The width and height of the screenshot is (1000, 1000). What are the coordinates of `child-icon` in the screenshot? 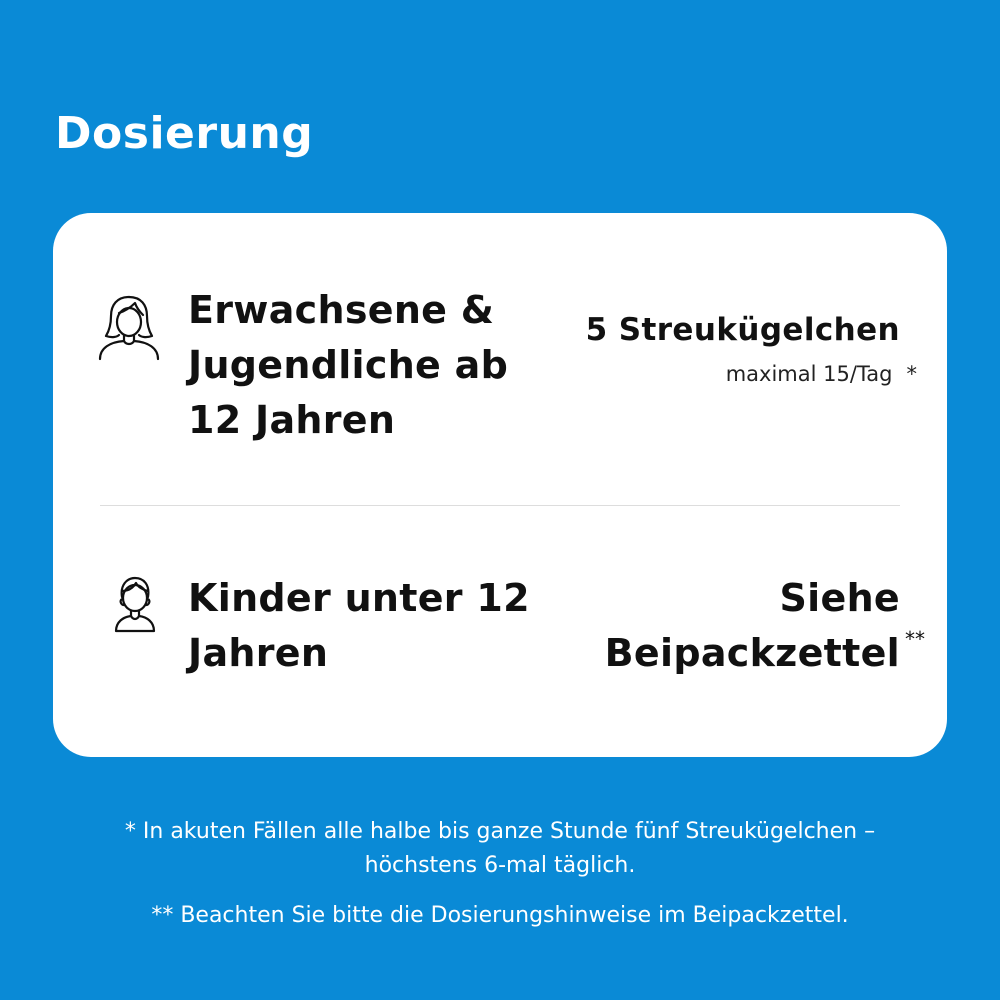 It's located at (135, 604).